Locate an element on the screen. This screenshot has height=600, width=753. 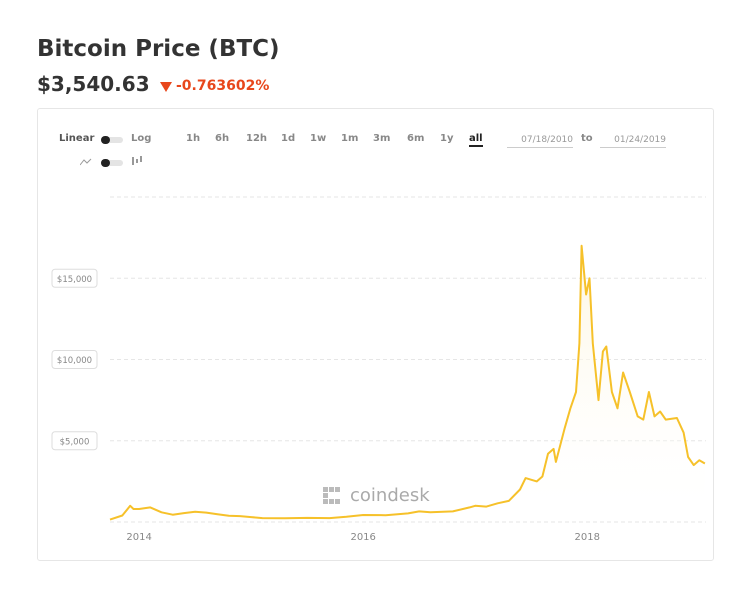
x-tick-label: 2018 is located at coordinates (587, 537).